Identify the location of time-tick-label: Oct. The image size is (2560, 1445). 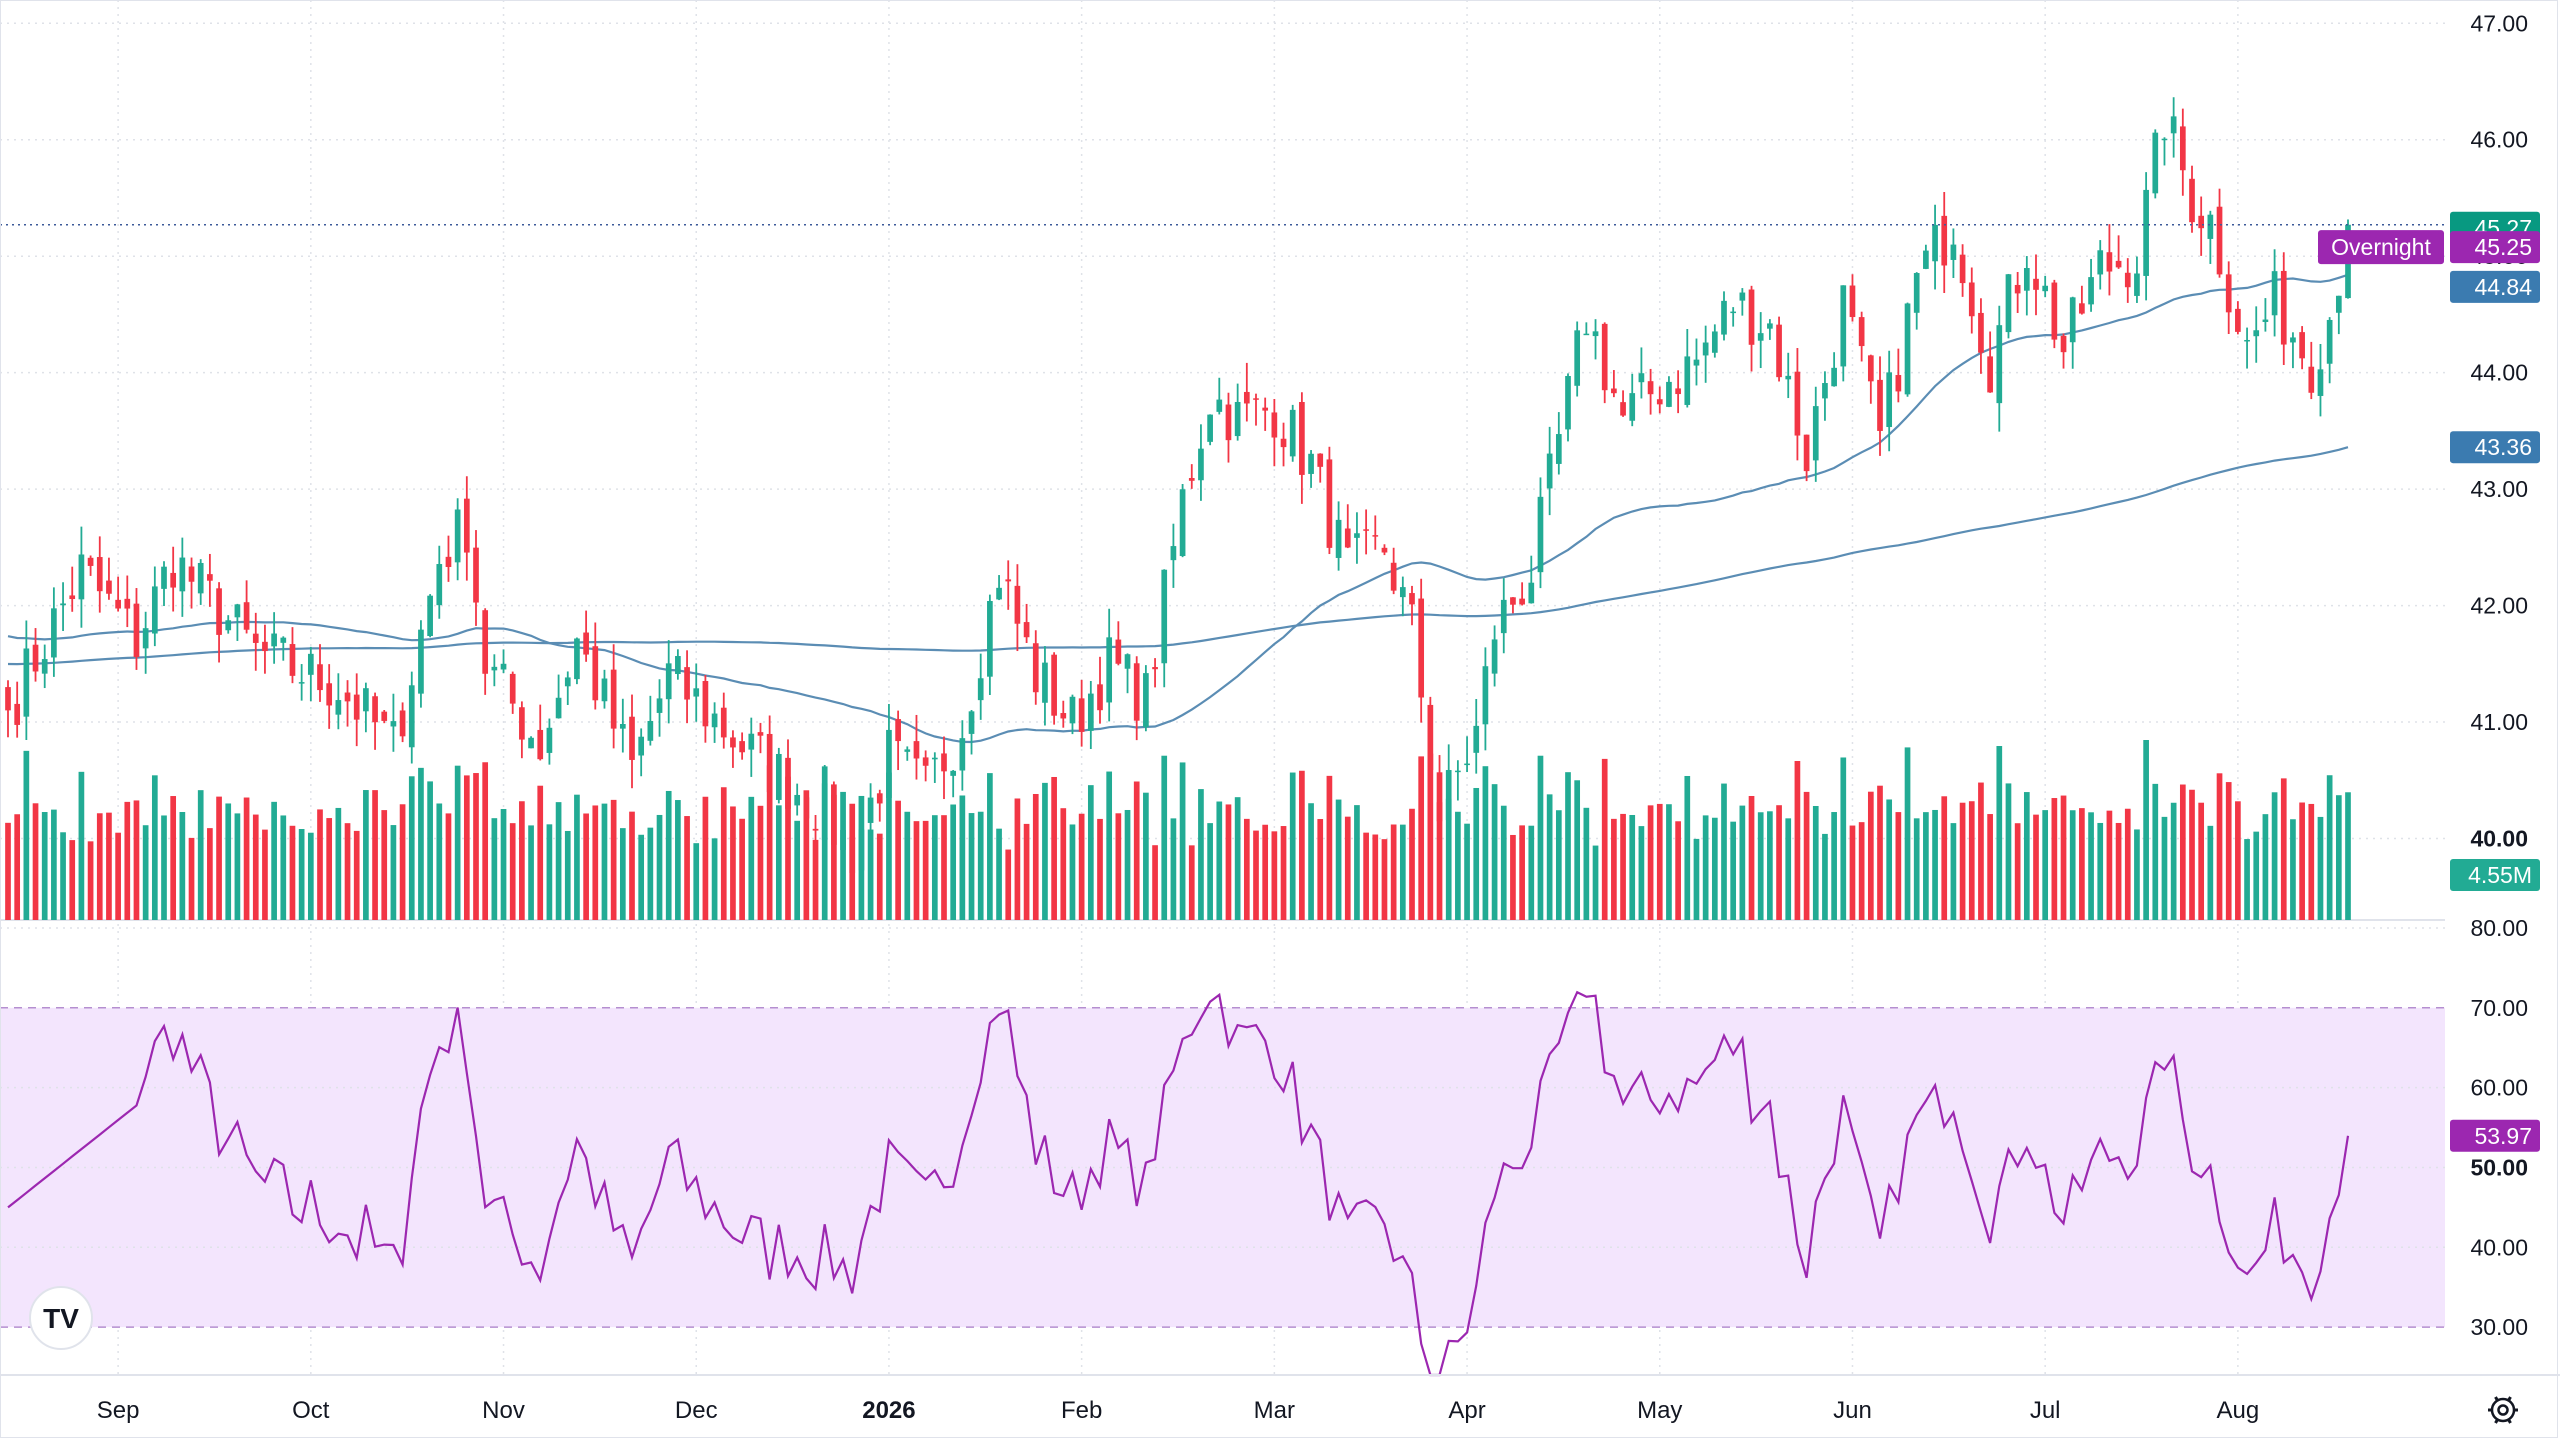
(311, 1410).